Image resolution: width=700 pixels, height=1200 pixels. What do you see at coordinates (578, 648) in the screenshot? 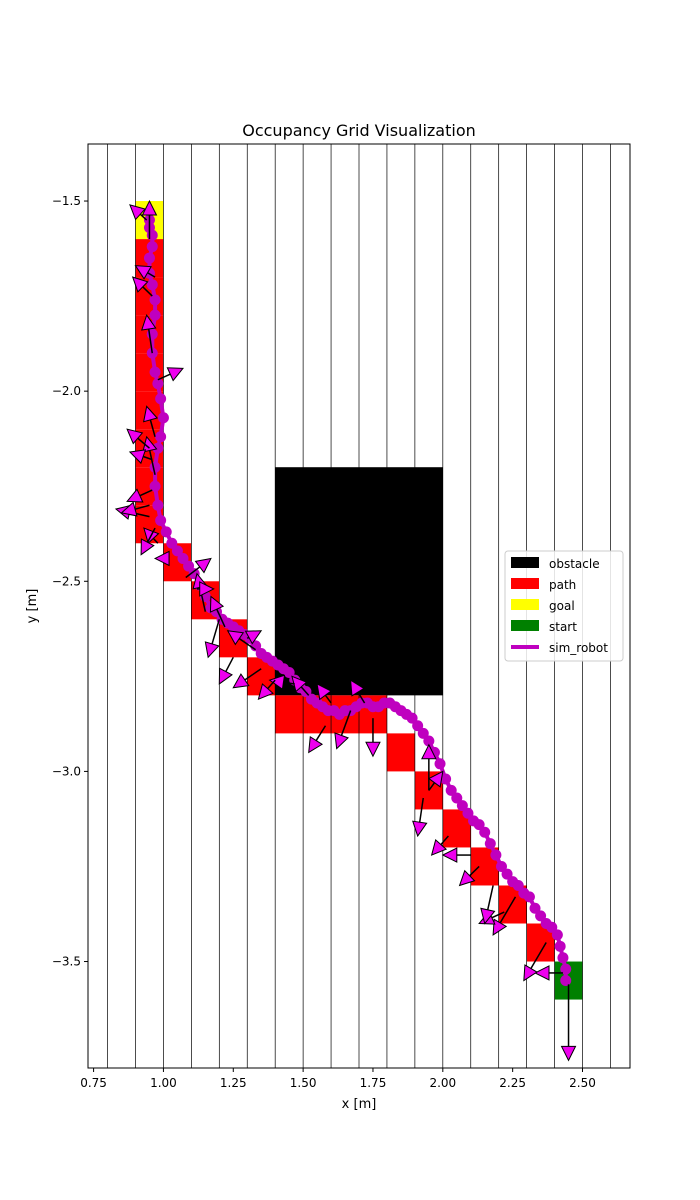
I see `legend-label: sim_robot` at bounding box center [578, 648].